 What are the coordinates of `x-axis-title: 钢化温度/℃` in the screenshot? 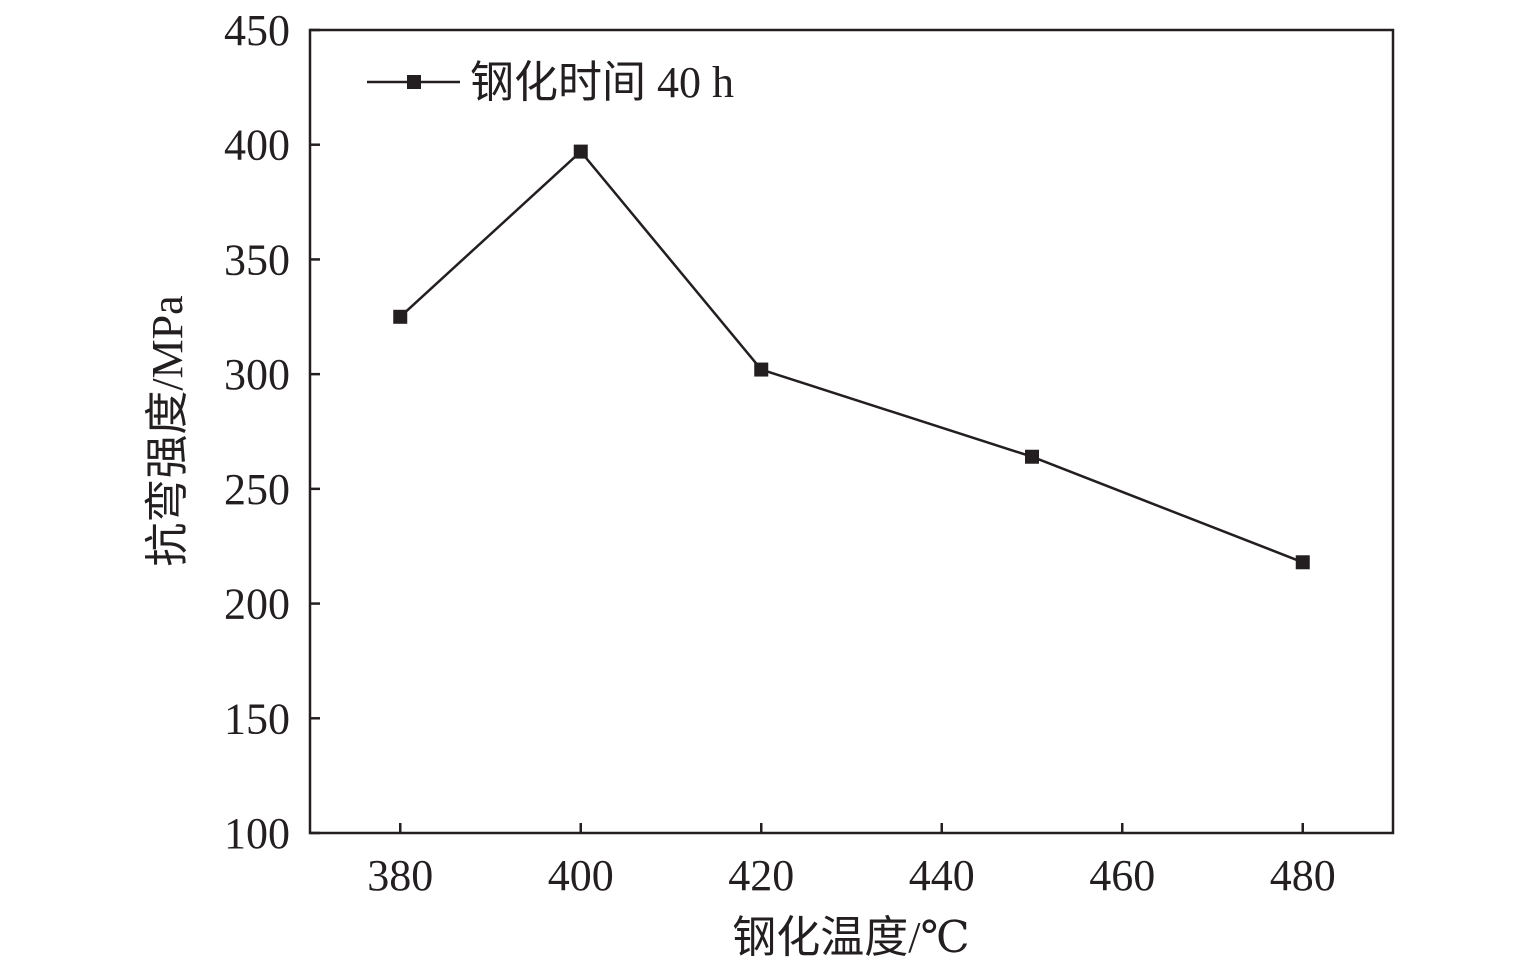 It's located at (850, 937).